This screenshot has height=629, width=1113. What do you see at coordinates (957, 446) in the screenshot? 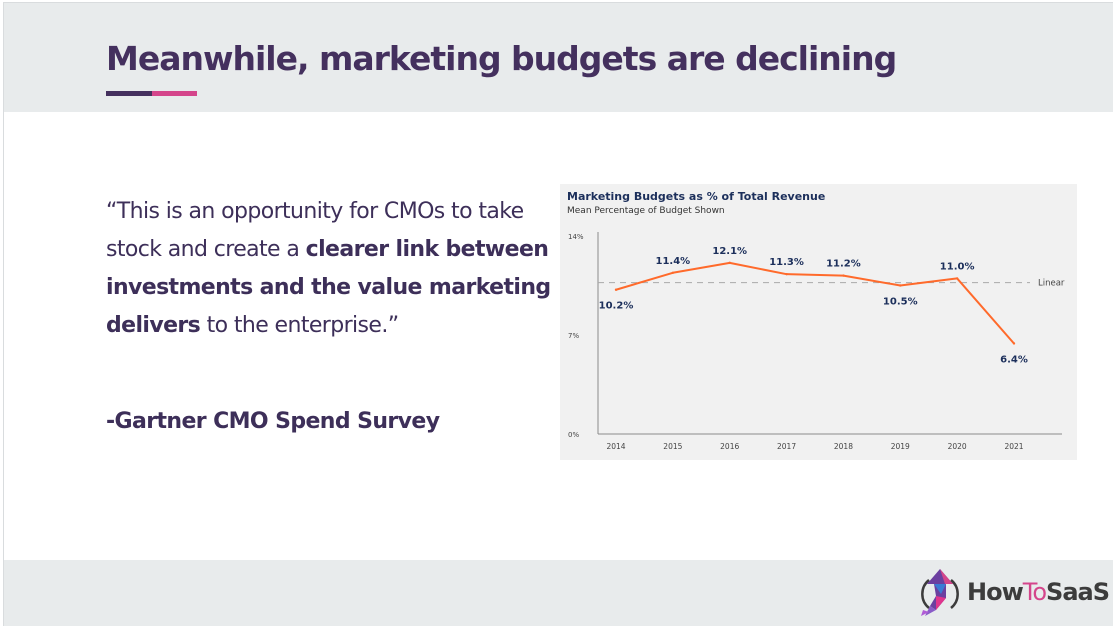
I see `x-tick-label: 2020` at bounding box center [957, 446].